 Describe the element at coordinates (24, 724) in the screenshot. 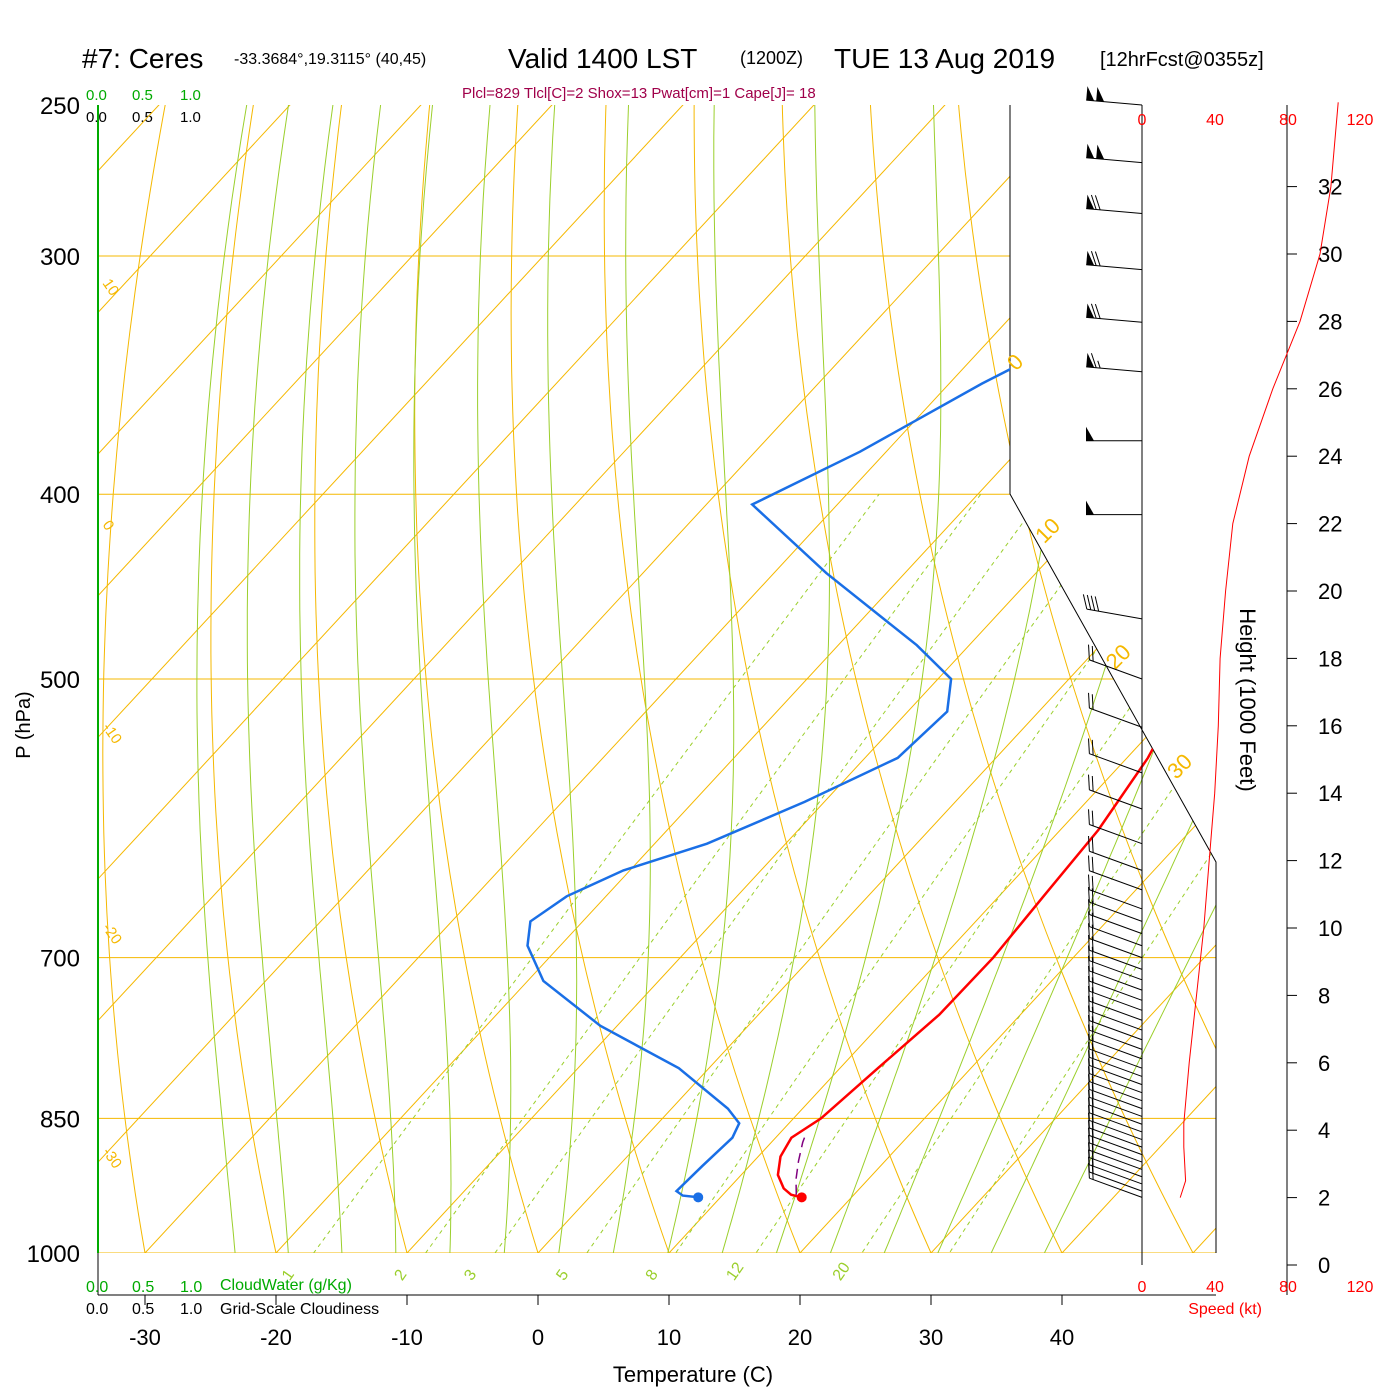

I see `y-axis-title: P (hPa)` at that location.